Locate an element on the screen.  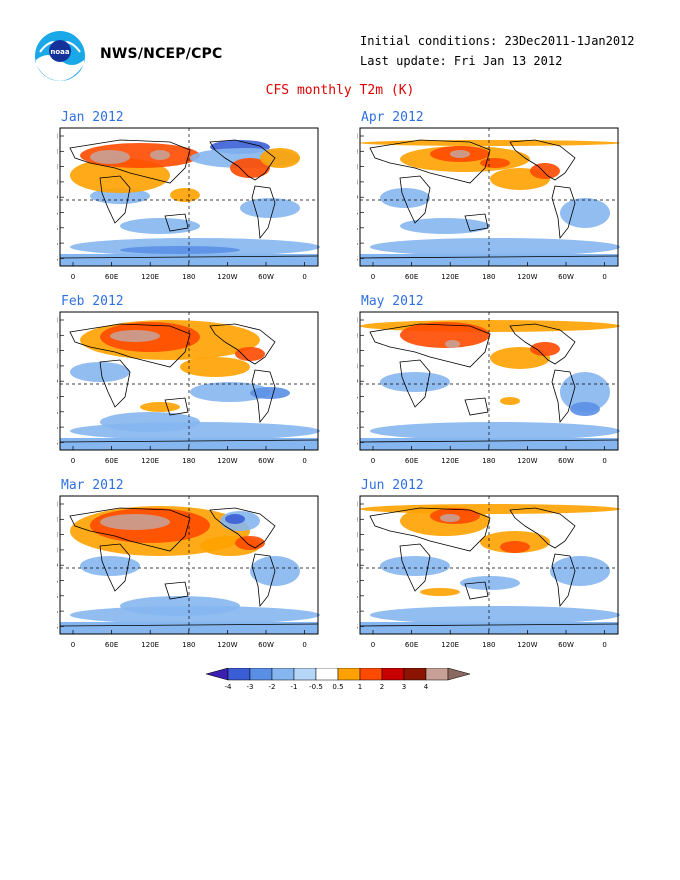
panel-label: Mar 2012 is located at coordinates (92, 485).